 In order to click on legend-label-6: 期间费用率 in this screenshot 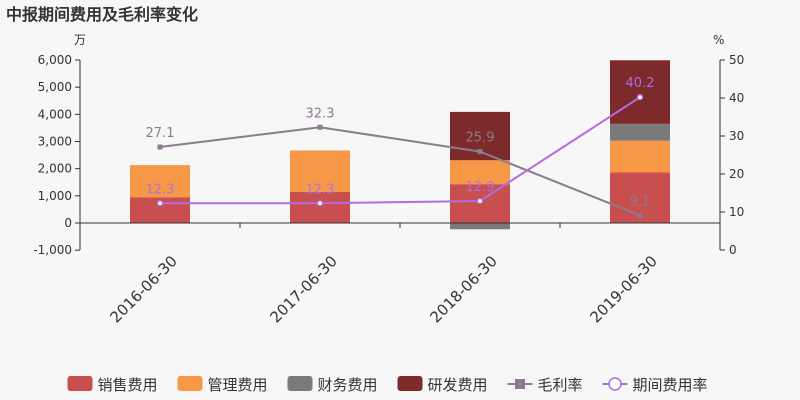, I will do `click(670, 385)`.